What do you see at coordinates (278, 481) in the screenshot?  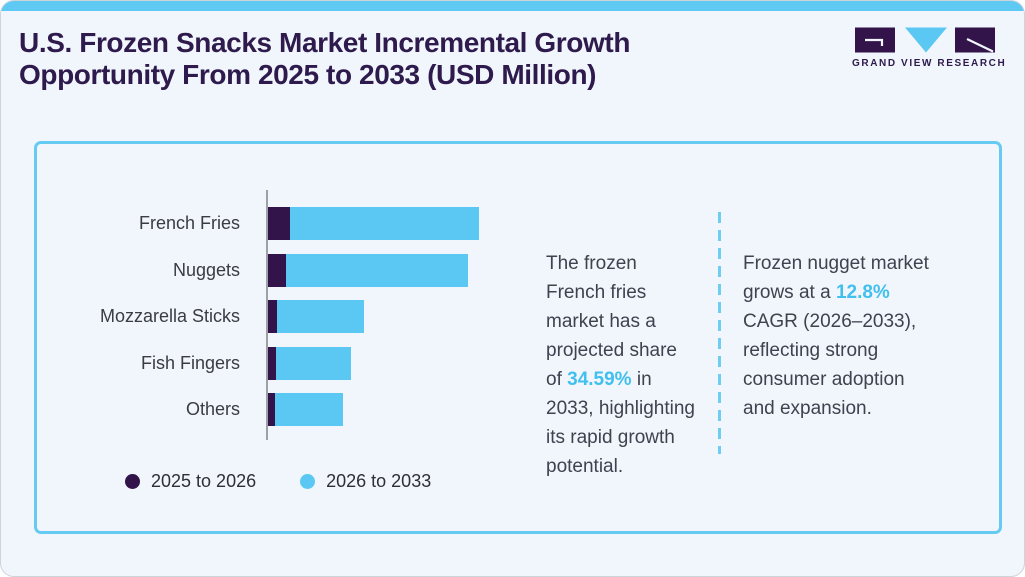 I see `legend: 2025 to 2026 2026 to 2033` at bounding box center [278, 481].